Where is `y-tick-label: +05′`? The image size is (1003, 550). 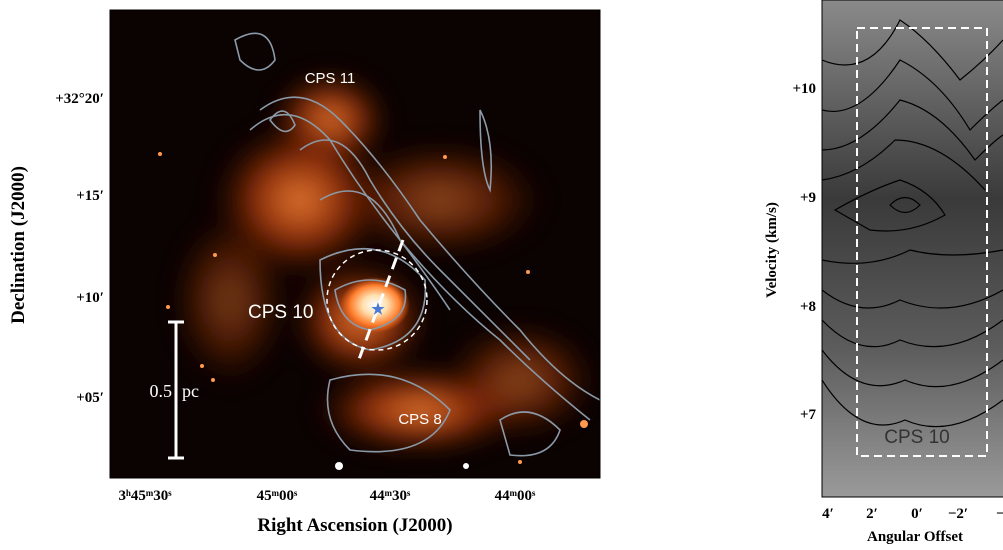 y-tick-label: +05′ is located at coordinates (90, 398).